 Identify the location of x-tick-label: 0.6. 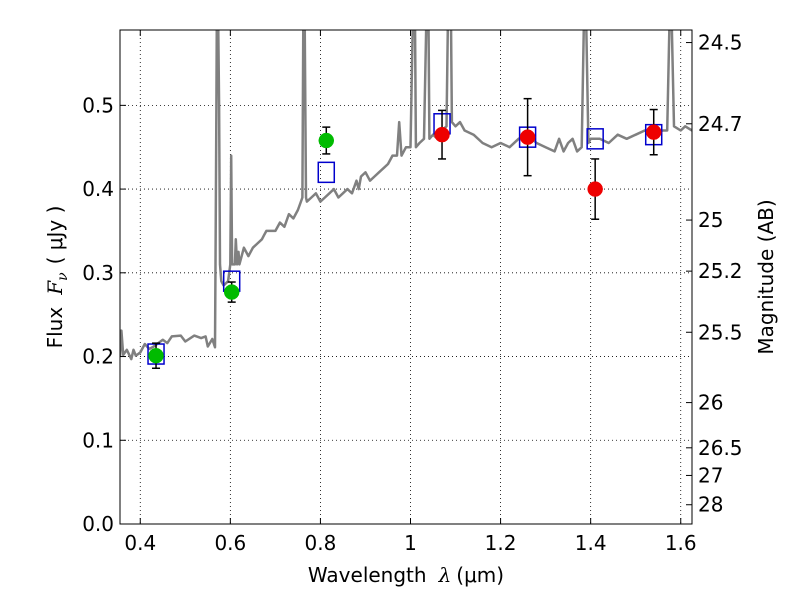
(230, 543).